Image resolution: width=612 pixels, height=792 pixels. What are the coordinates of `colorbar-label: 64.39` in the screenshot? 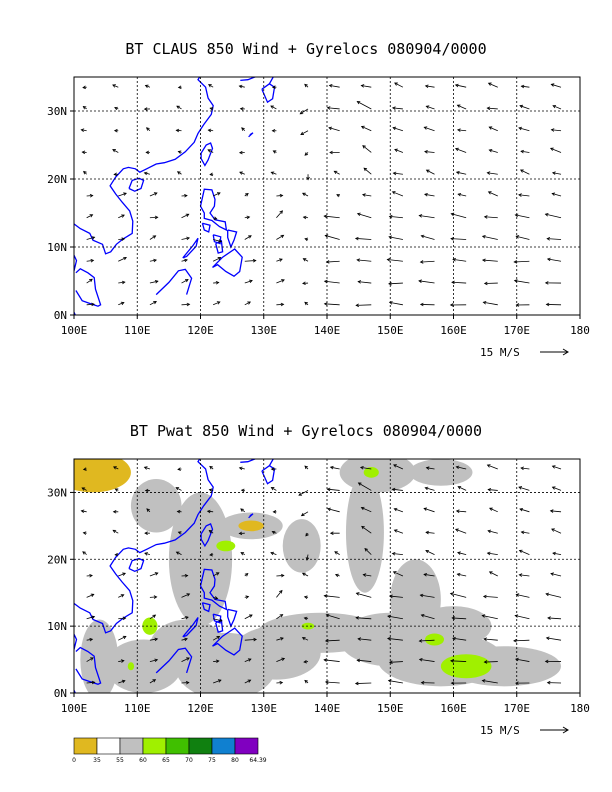 It's located at (257, 760).